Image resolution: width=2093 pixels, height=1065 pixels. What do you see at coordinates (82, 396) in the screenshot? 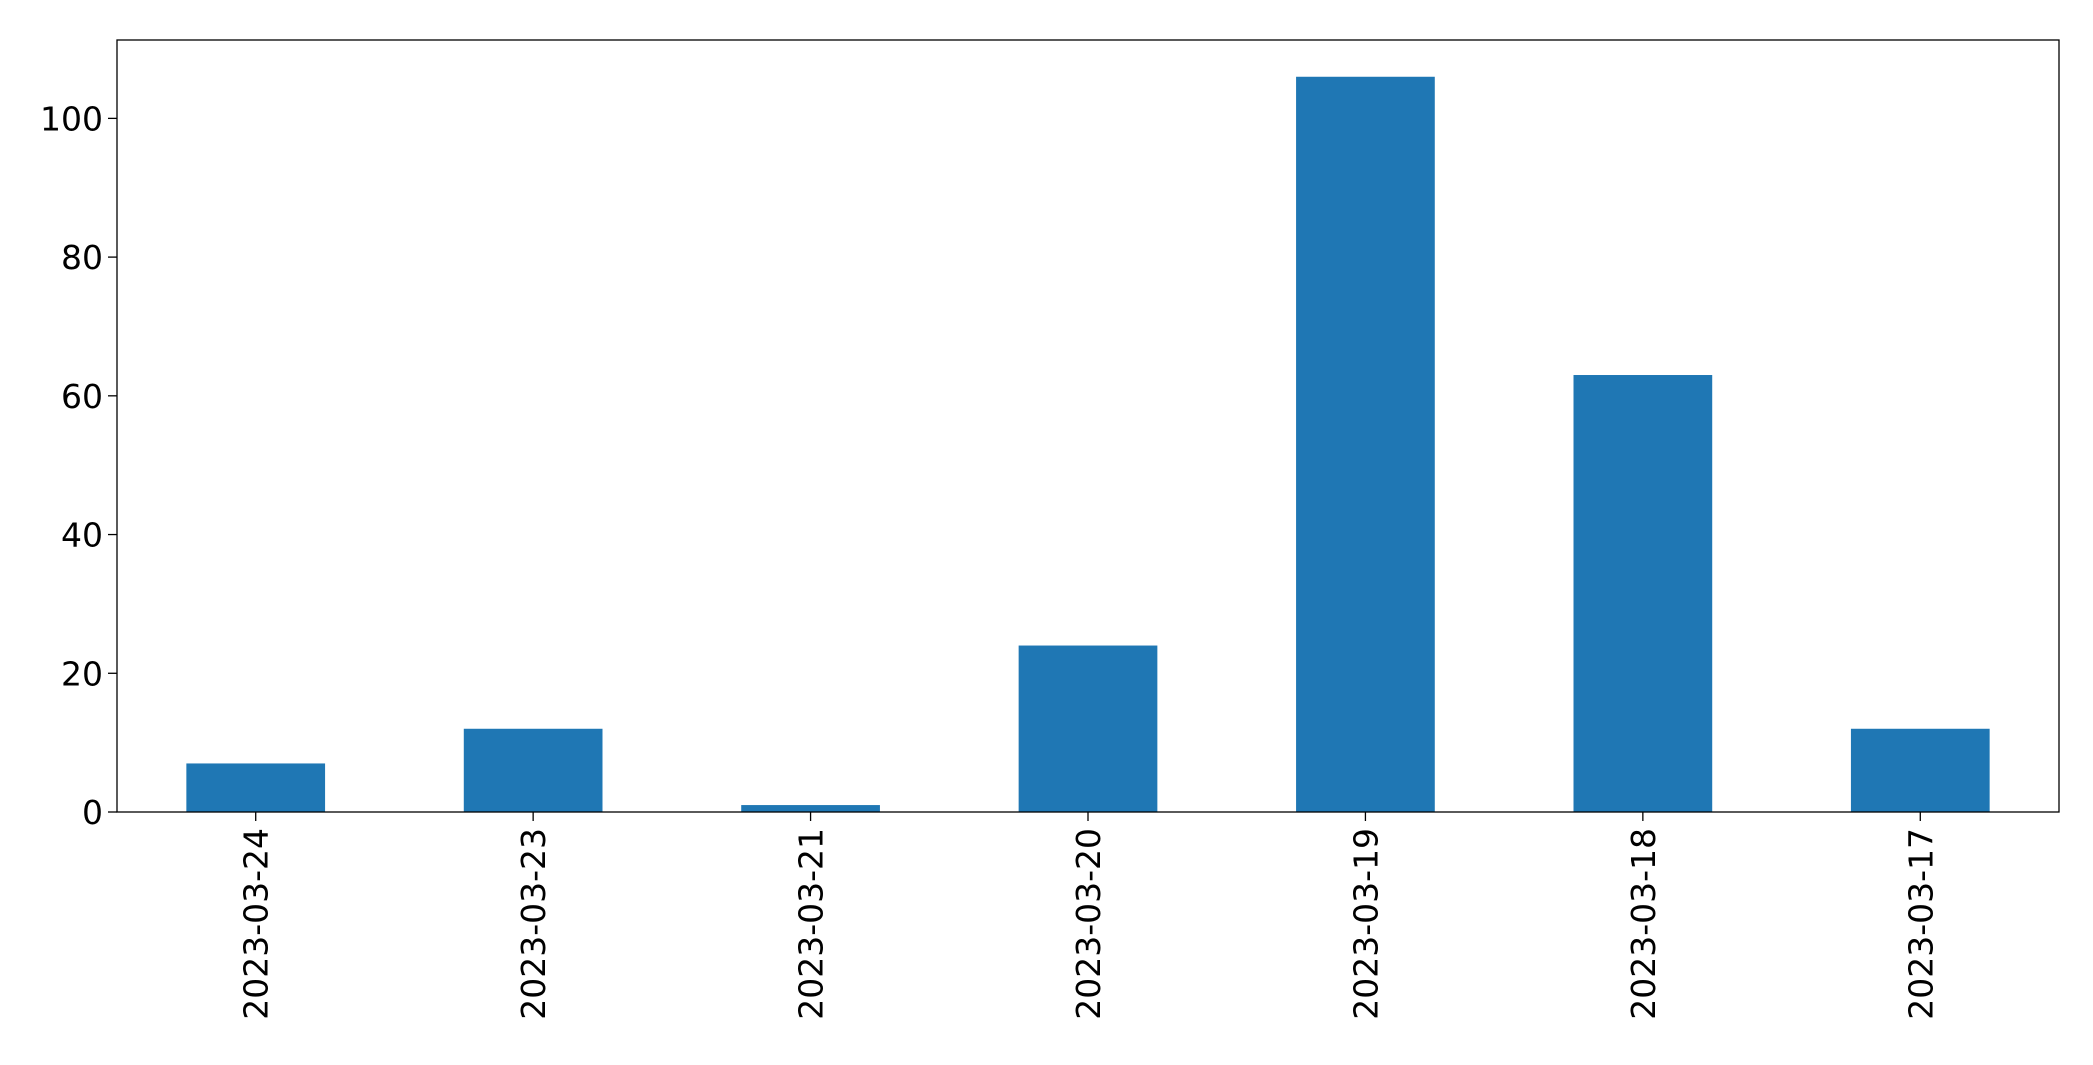
I see `y-tick-label: 60` at bounding box center [82, 396].